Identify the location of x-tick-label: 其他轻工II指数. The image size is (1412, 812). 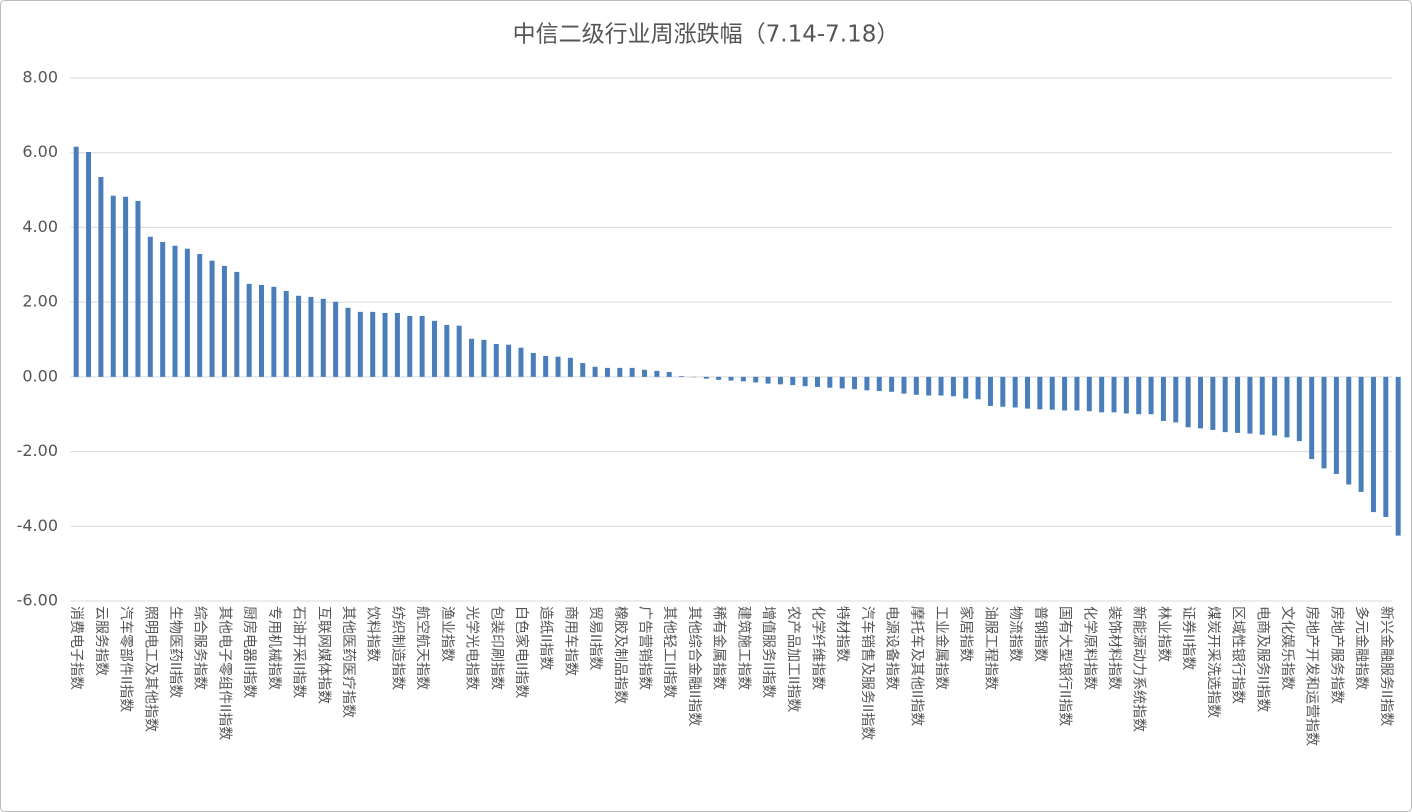
(669, 652).